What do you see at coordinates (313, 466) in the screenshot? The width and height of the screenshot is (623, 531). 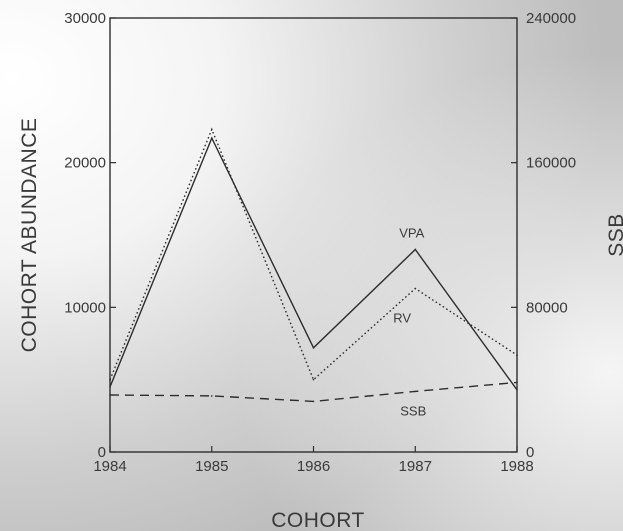 I see `x-tick-label: 1986` at bounding box center [313, 466].